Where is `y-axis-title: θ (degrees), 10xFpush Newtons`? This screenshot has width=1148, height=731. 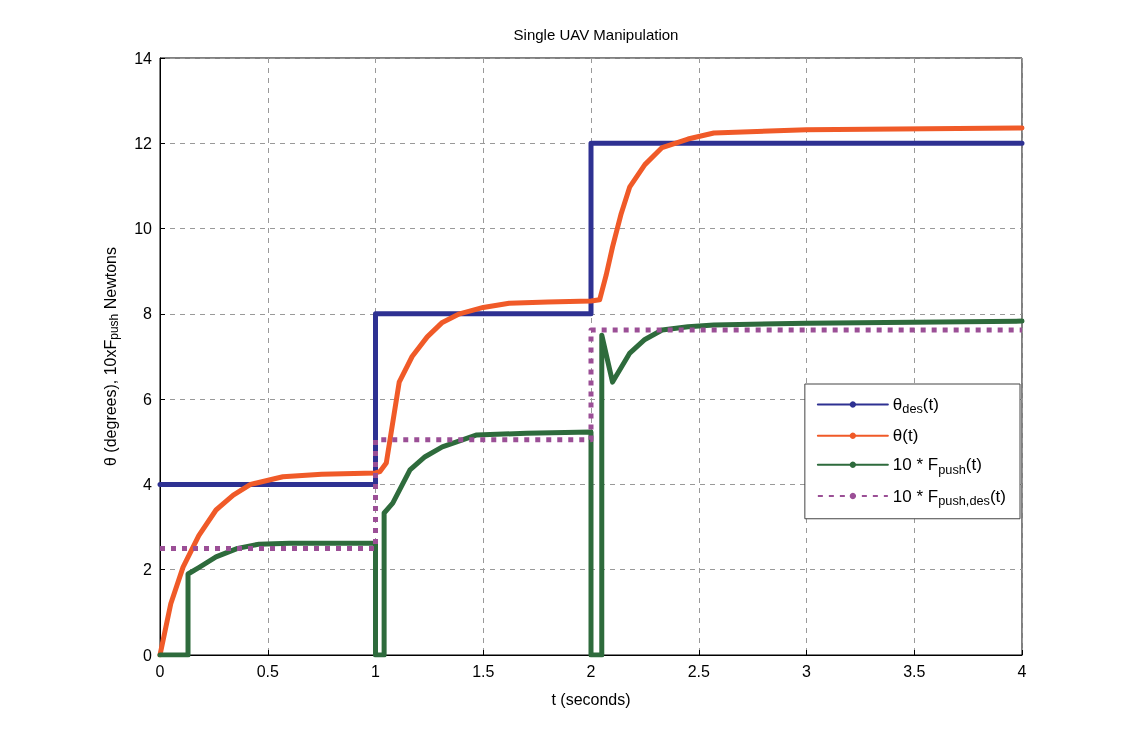 y-axis-title: θ (degrees), 10xFpush Newtons is located at coordinates (111, 356).